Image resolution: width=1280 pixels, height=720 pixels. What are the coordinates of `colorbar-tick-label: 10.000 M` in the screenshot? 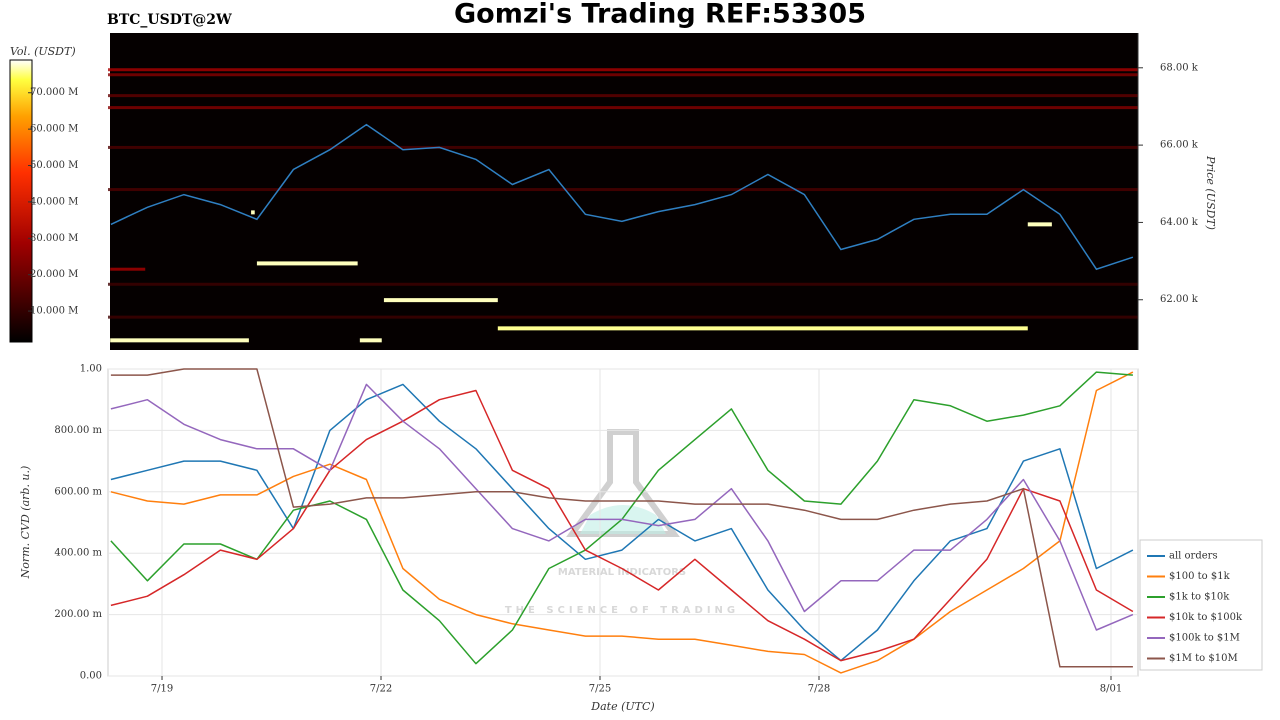 It's located at (54, 311).